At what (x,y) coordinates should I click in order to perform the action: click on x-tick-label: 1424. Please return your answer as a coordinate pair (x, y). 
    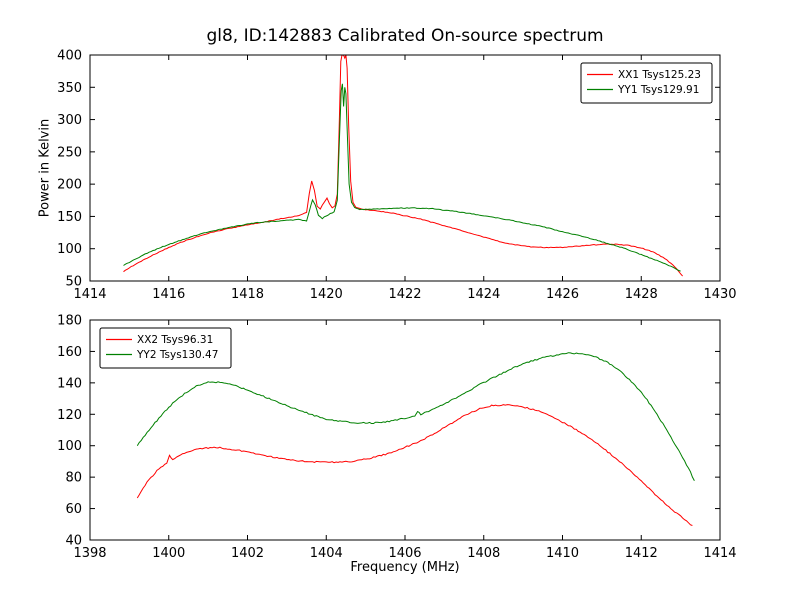
    Looking at the image, I should click on (483, 294).